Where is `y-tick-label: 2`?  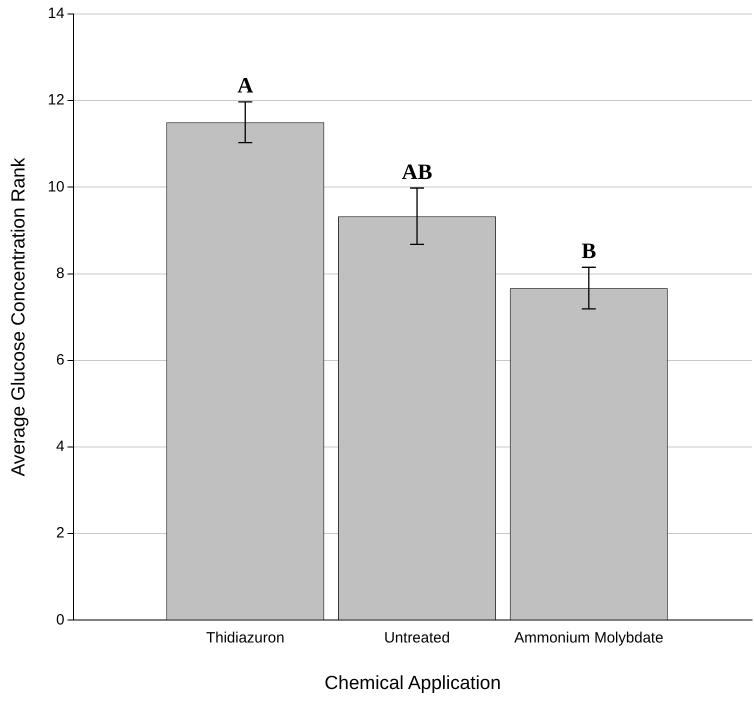
y-tick-label: 2 is located at coordinates (60, 533).